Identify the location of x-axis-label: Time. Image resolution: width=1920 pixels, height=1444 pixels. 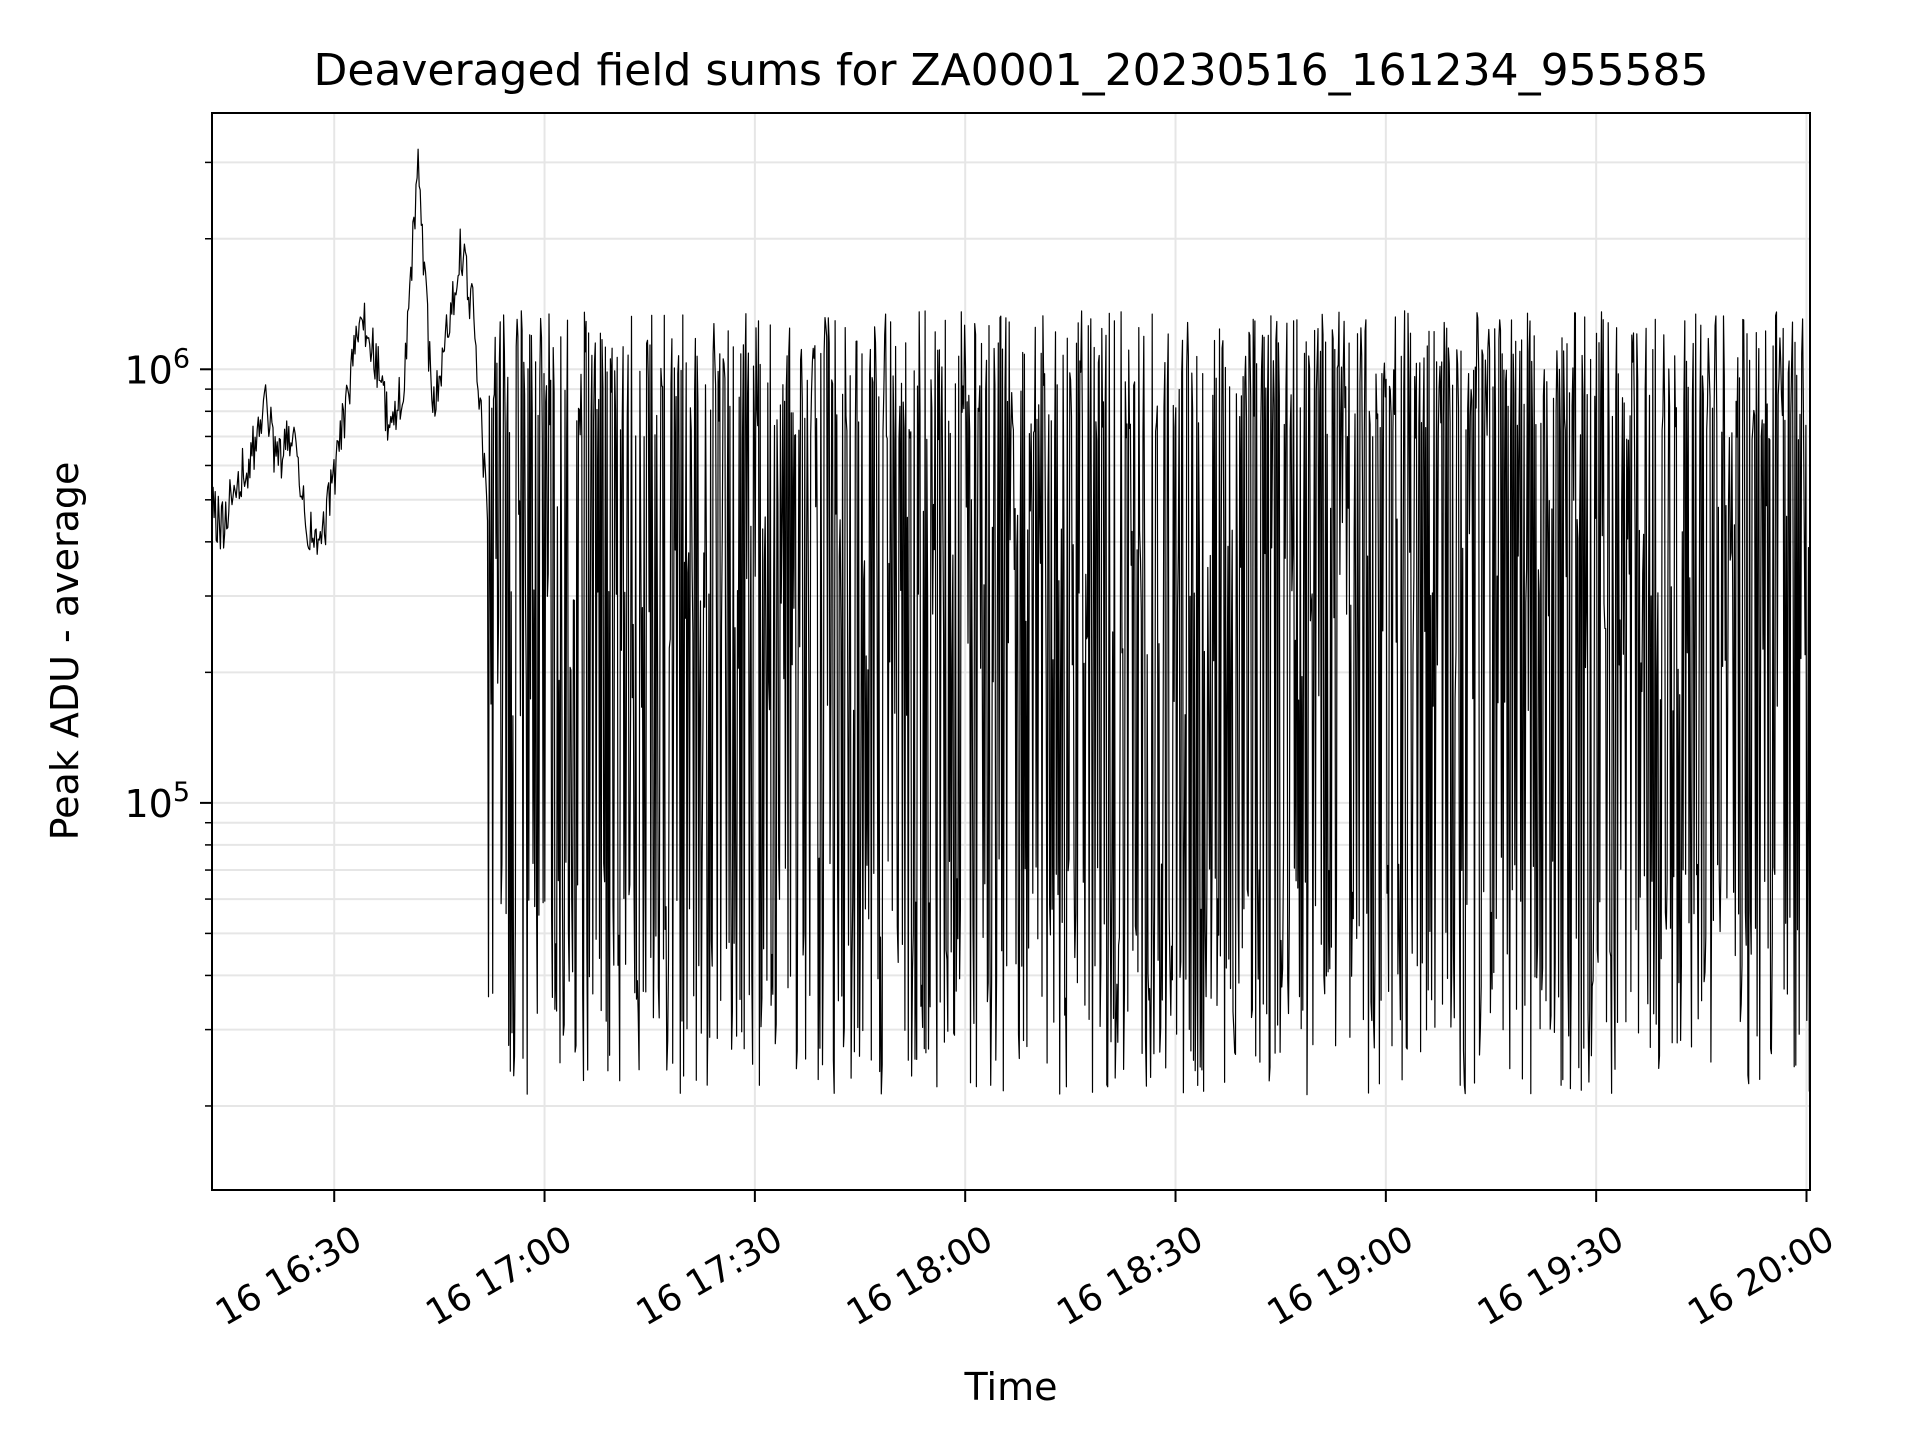
(1011, 1387).